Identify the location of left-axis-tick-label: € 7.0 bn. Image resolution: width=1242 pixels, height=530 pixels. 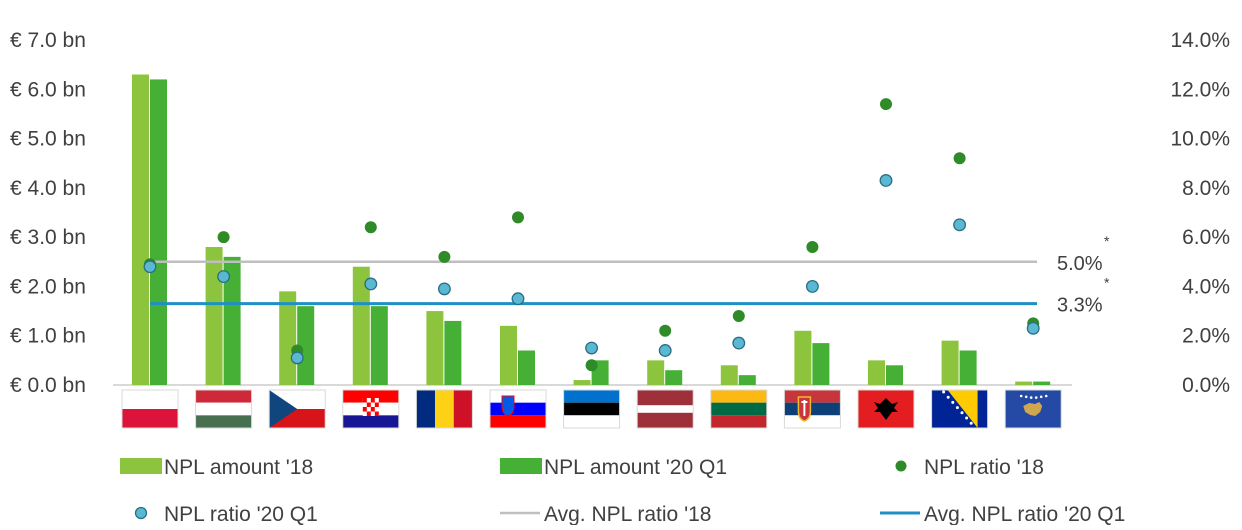
(48, 40).